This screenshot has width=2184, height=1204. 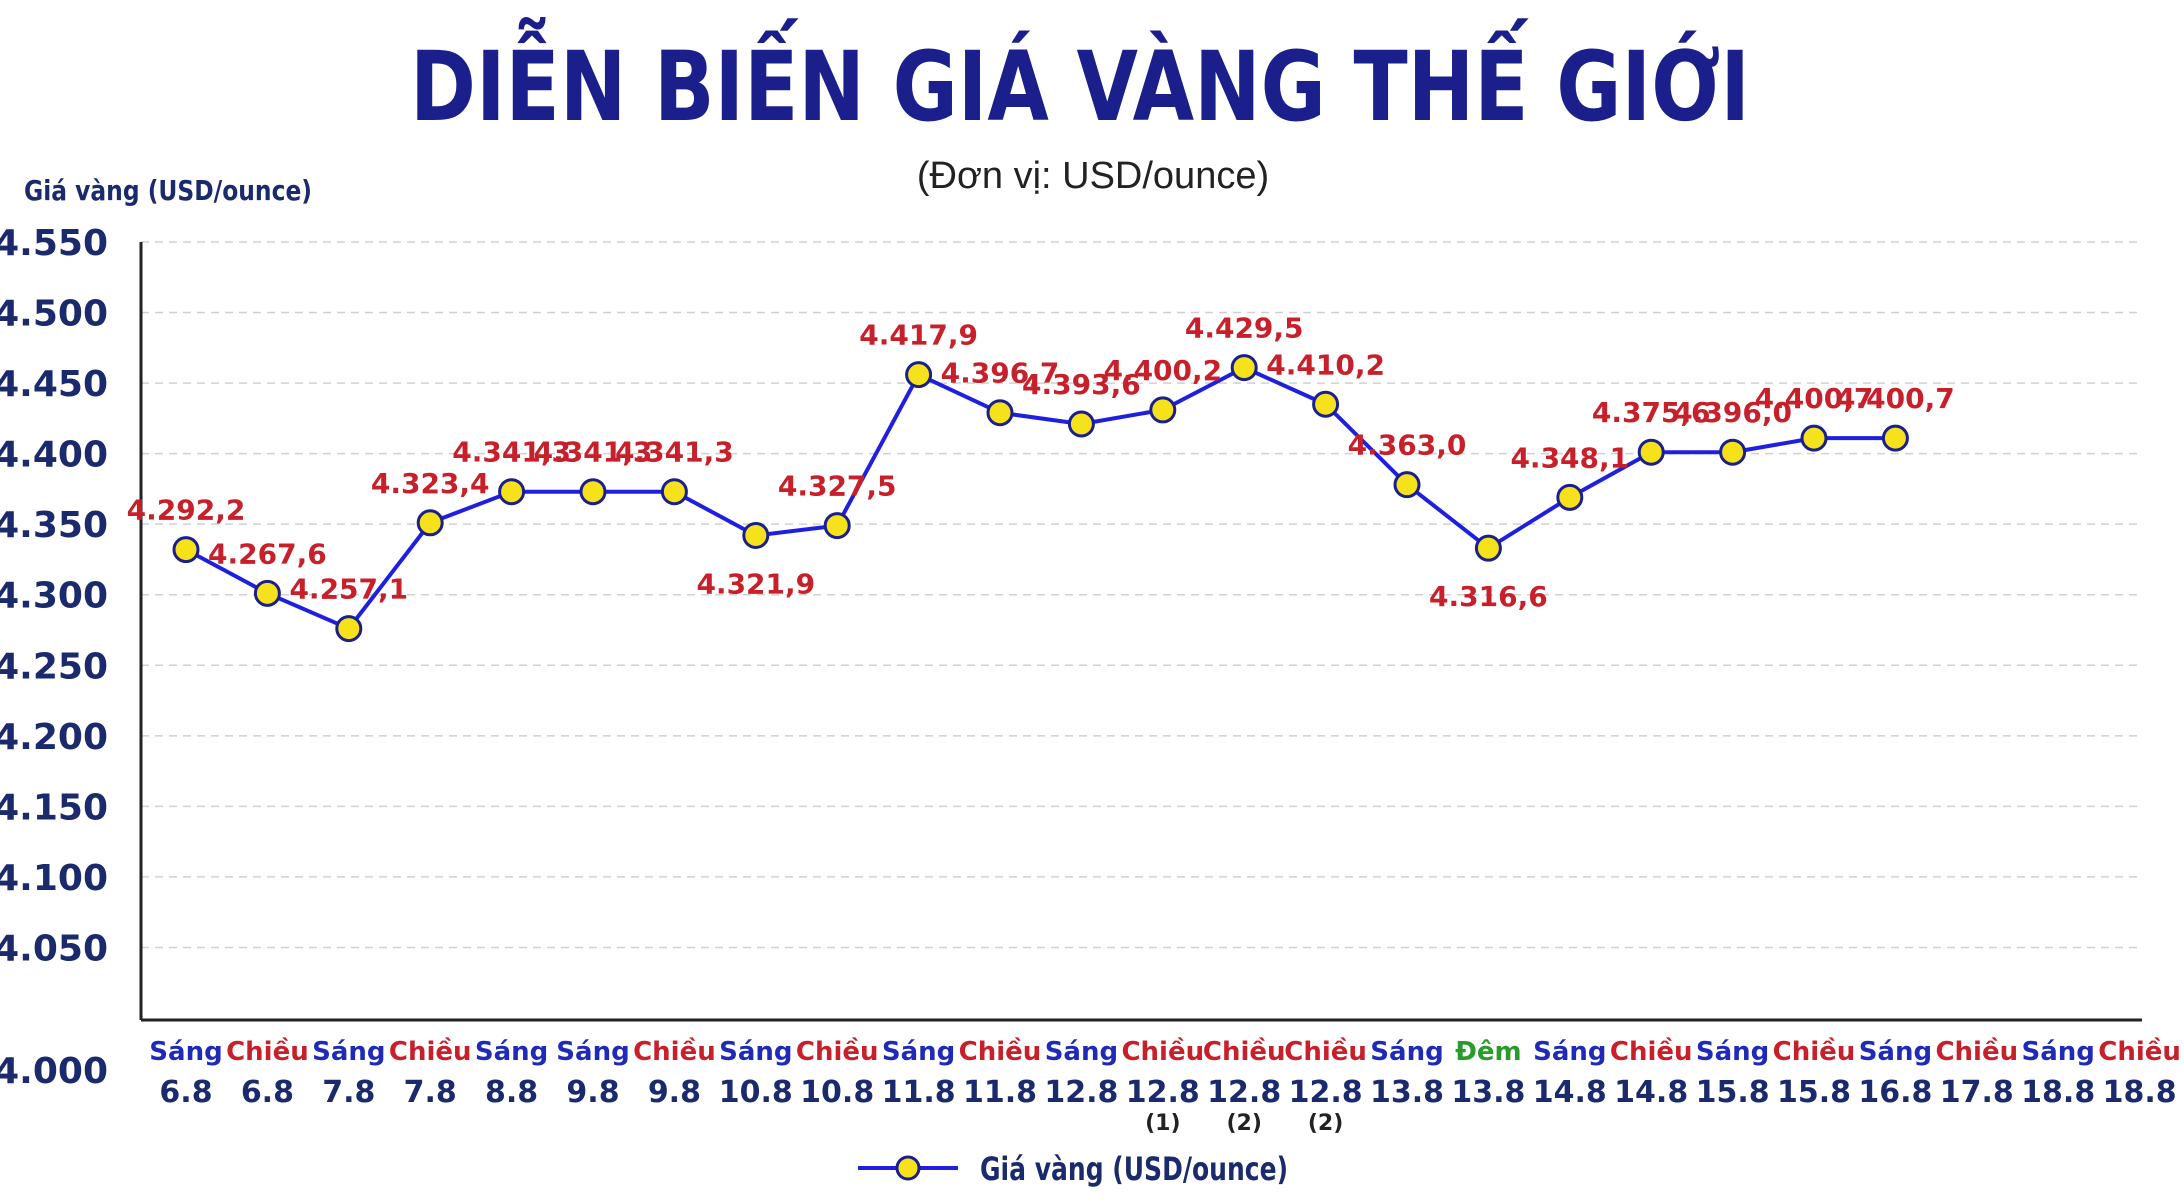 What do you see at coordinates (54, 1071) in the screenshot?
I see `y-tick-label: 4.000` at bounding box center [54, 1071].